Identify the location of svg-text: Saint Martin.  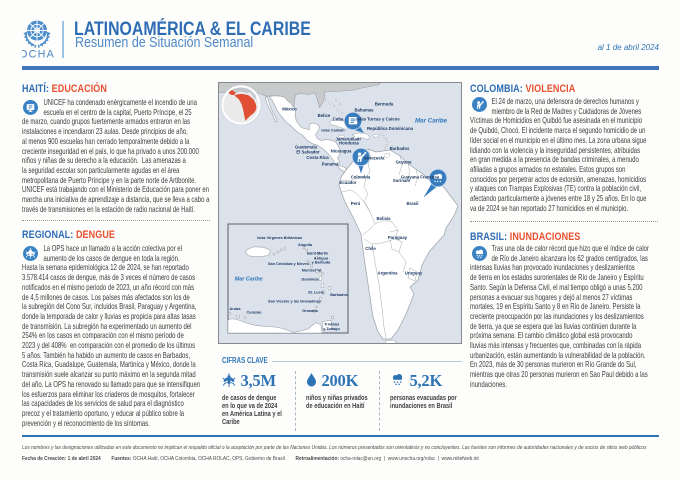
(318, 254).